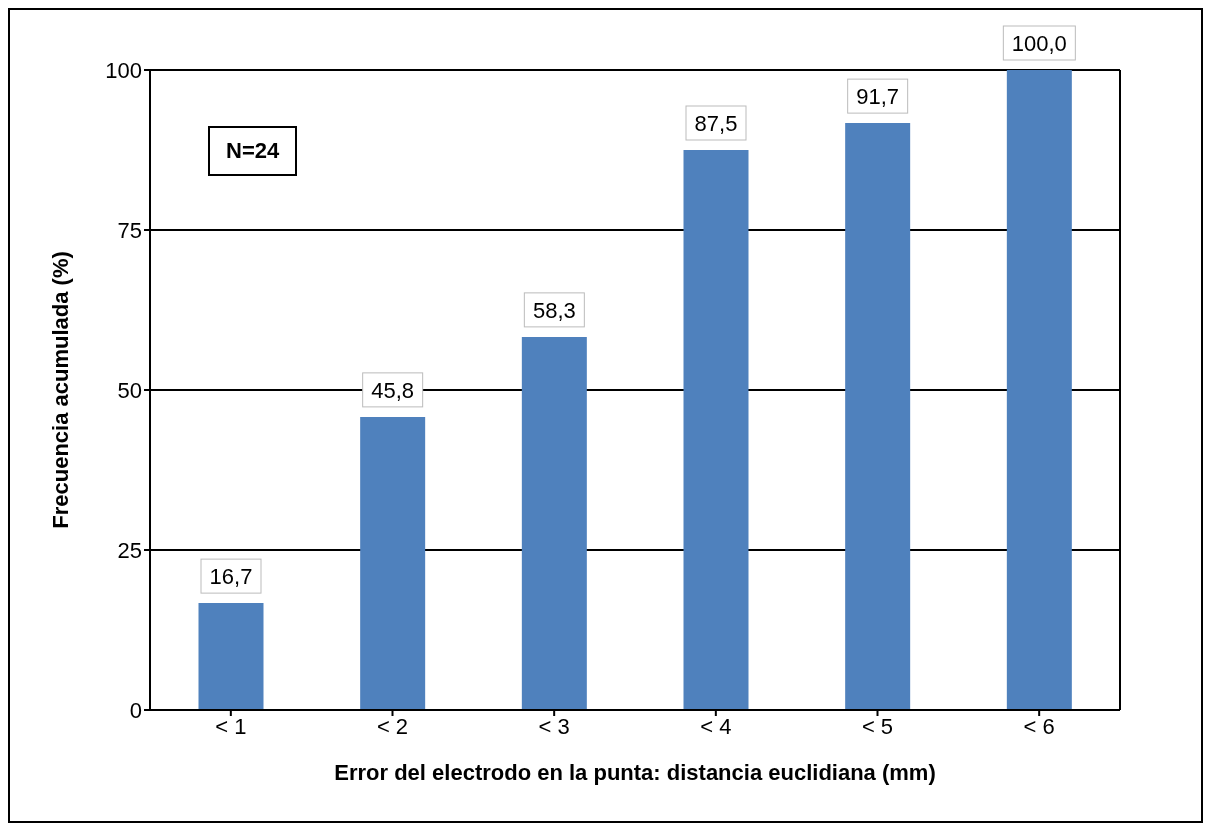  I want to click on x-tick-label: < 2, so click(392, 726).